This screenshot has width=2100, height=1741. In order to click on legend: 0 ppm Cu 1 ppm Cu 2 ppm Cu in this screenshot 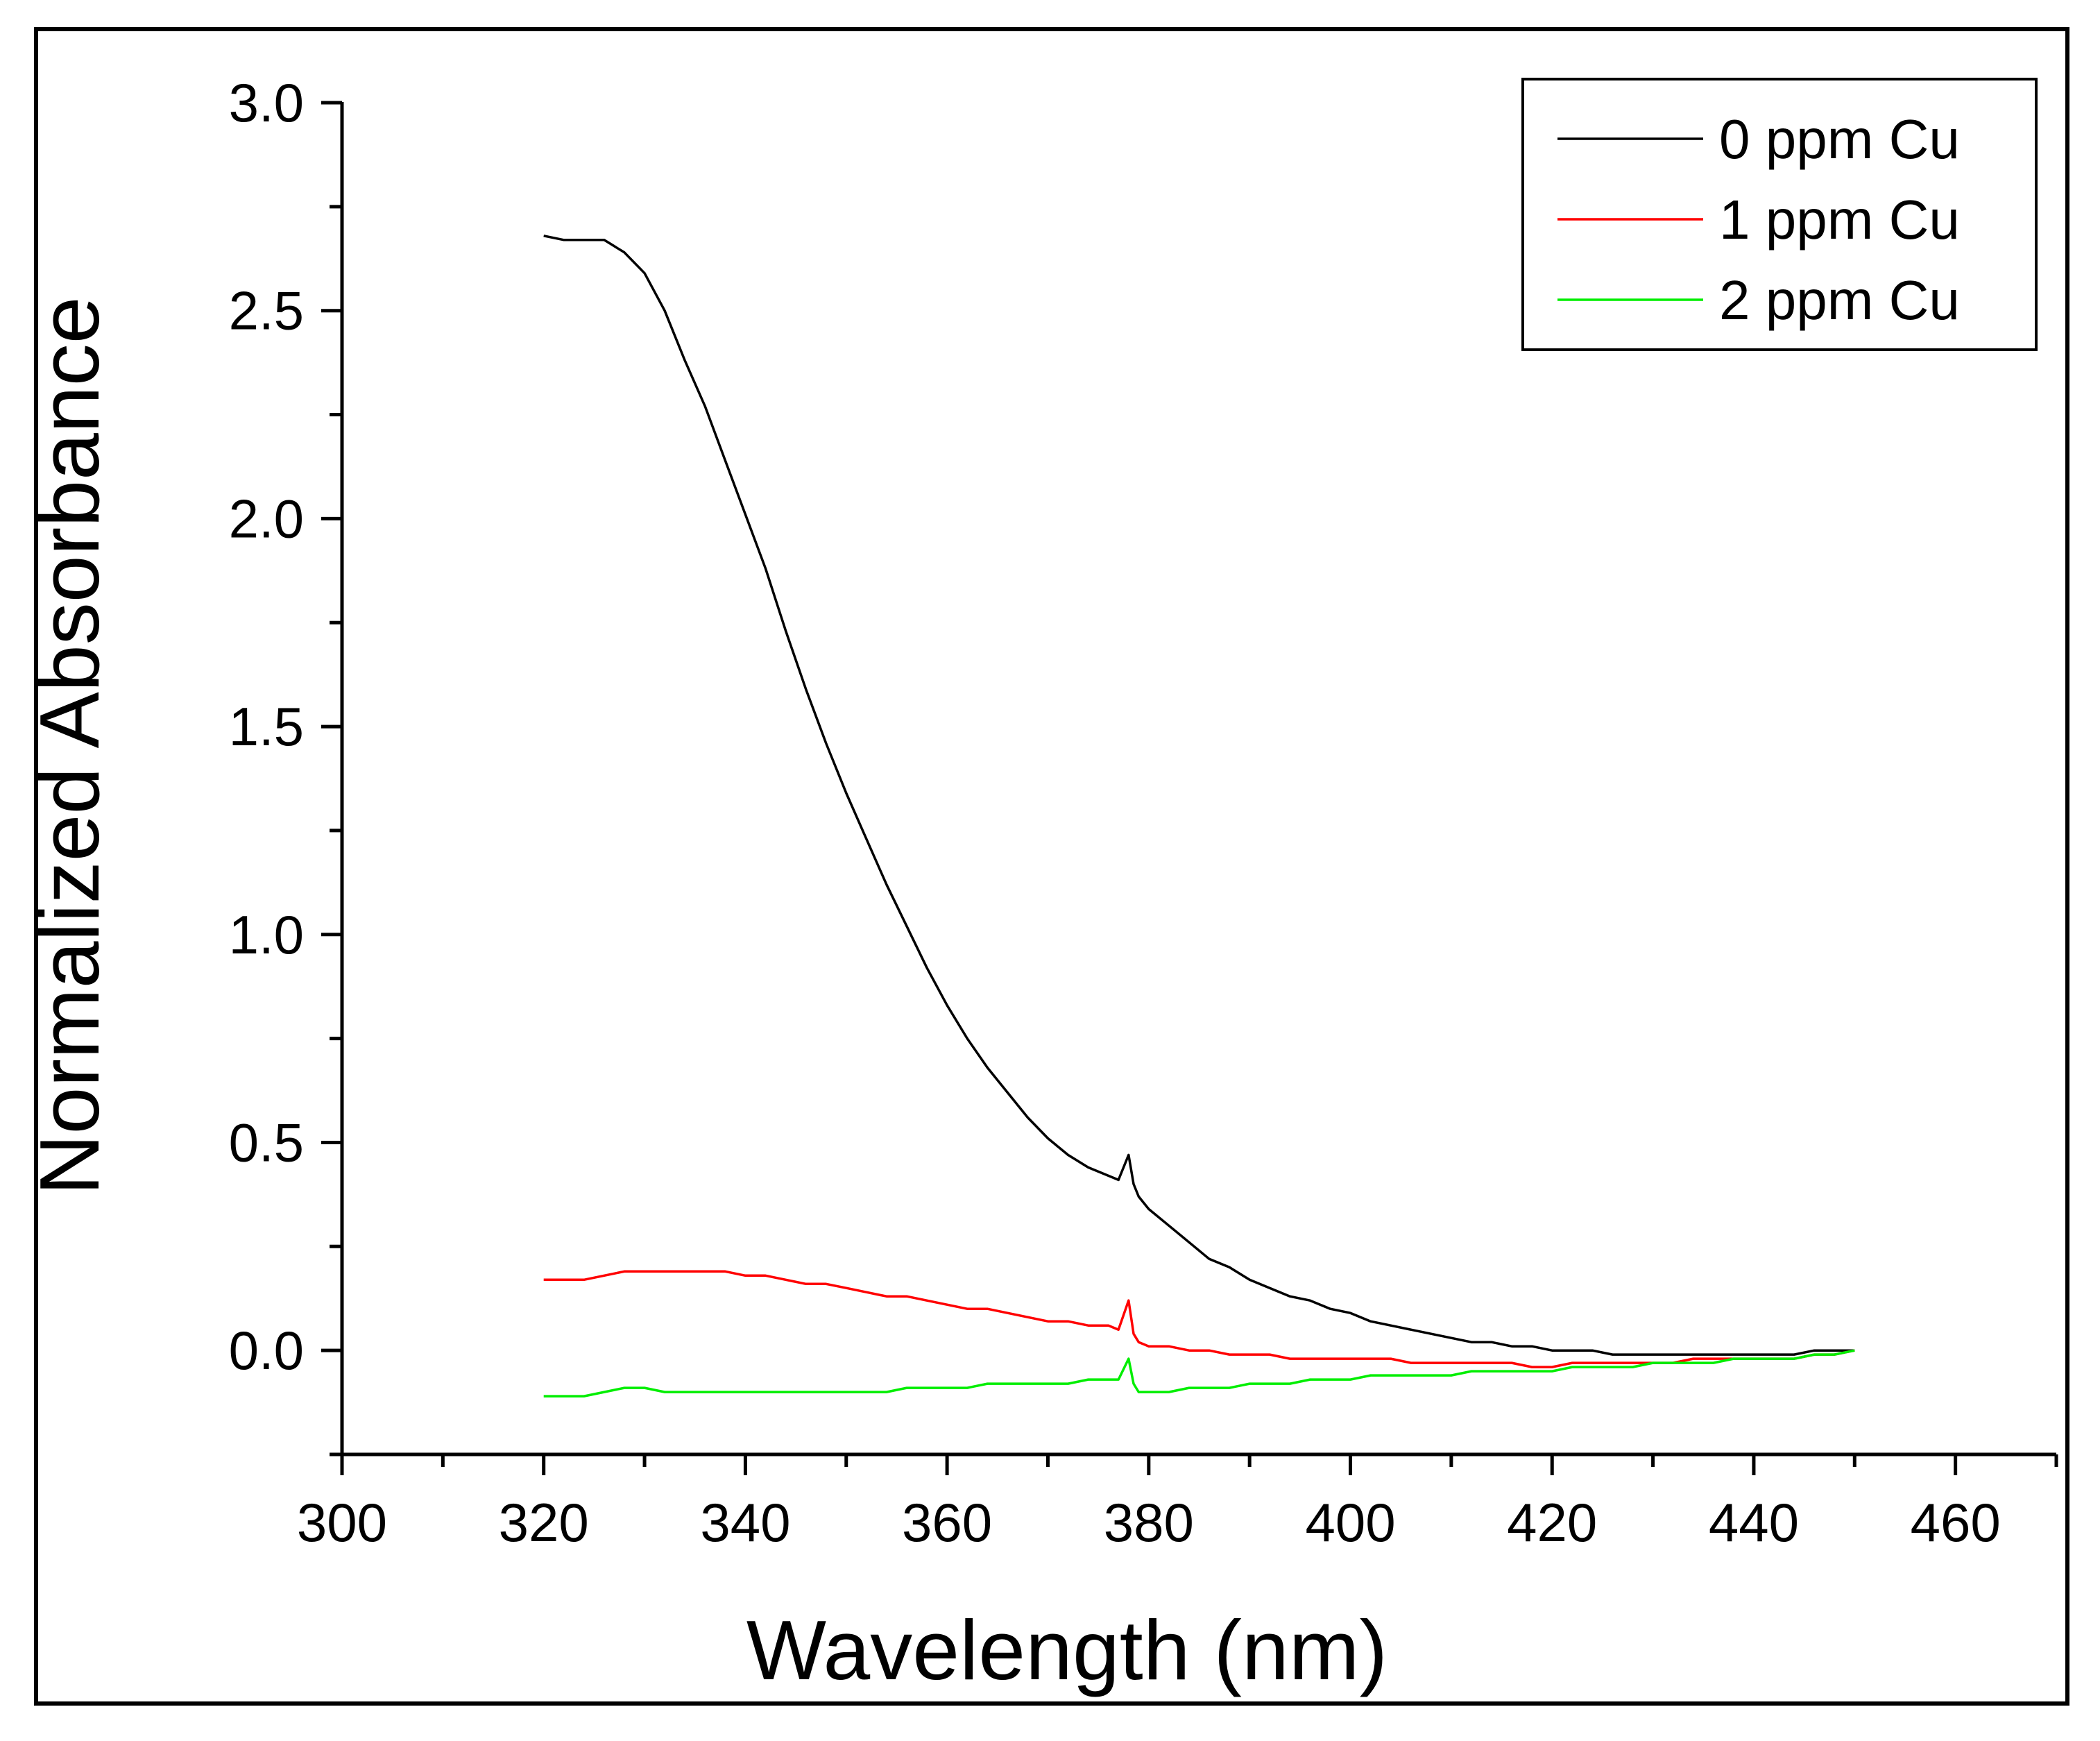, I will do `click(1780, 214)`.